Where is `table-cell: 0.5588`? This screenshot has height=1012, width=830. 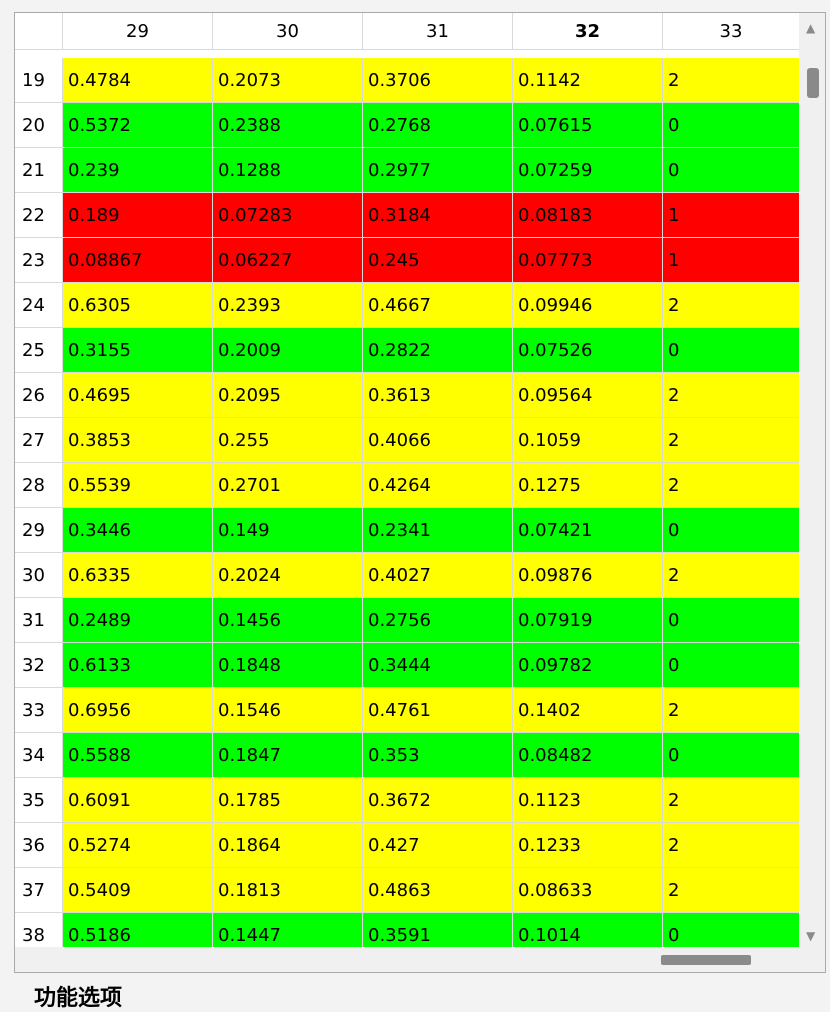 table-cell: 0.5588 is located at coordinates (138, 755).